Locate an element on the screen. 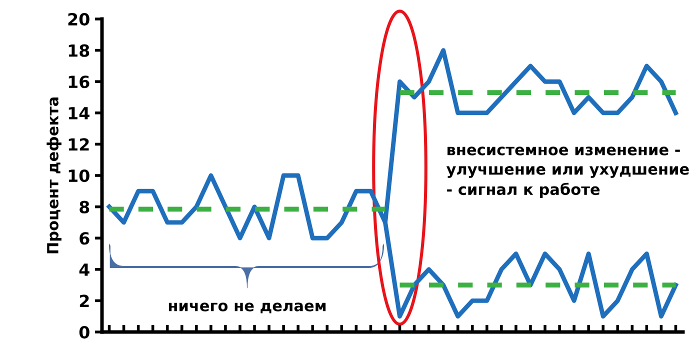 The width and height of the screenshot is (700, 355). y-tick-label: 4 is located at coordinates (84, 270).